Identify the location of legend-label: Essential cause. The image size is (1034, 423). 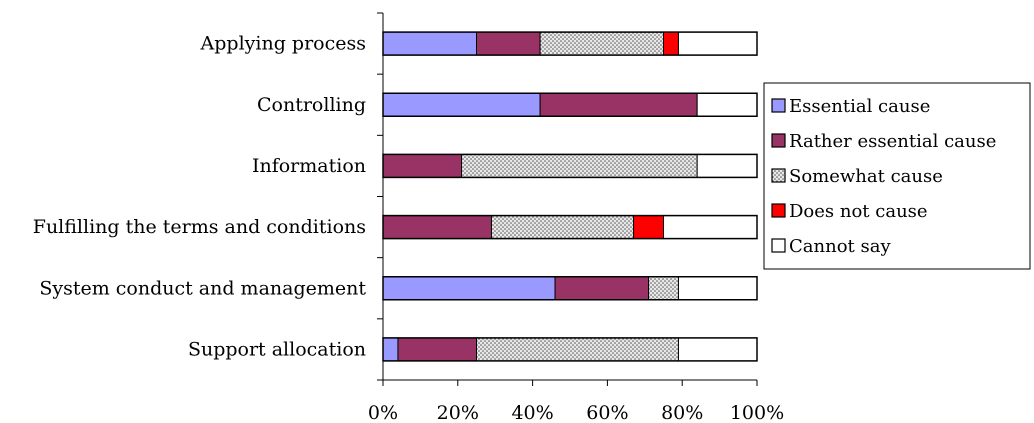
(859, 106).